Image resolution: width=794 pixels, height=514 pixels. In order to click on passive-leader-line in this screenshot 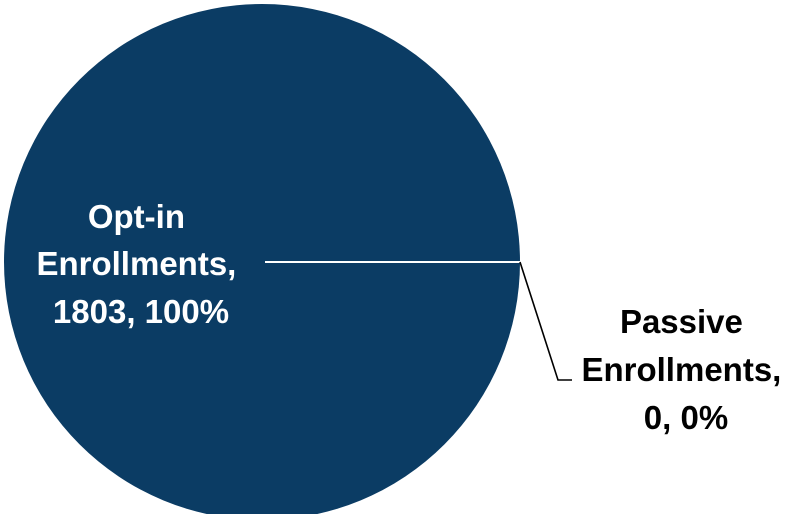, I will do `click(545, 321)`.